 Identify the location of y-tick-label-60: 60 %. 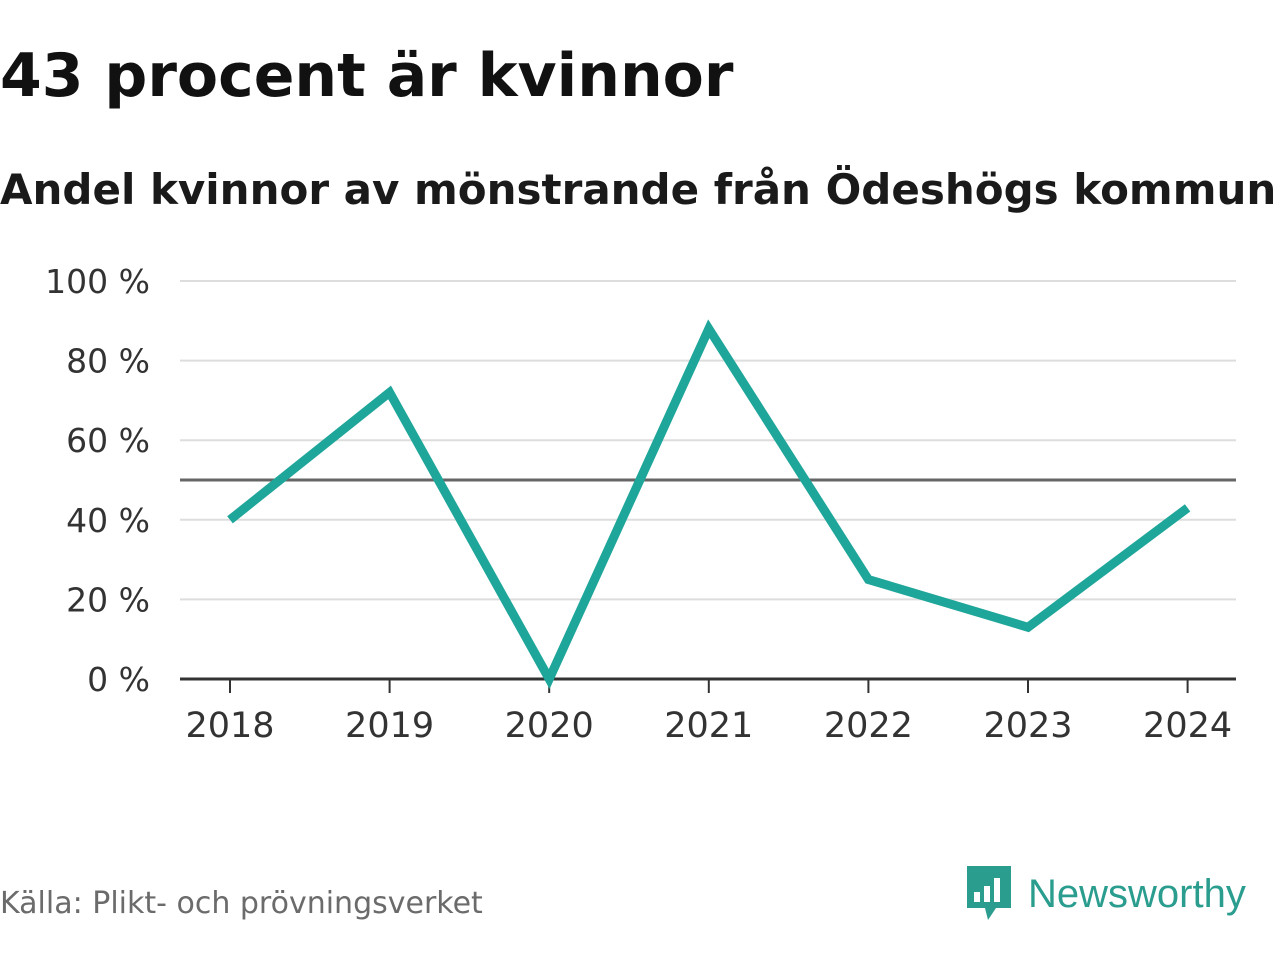
(108, 440).